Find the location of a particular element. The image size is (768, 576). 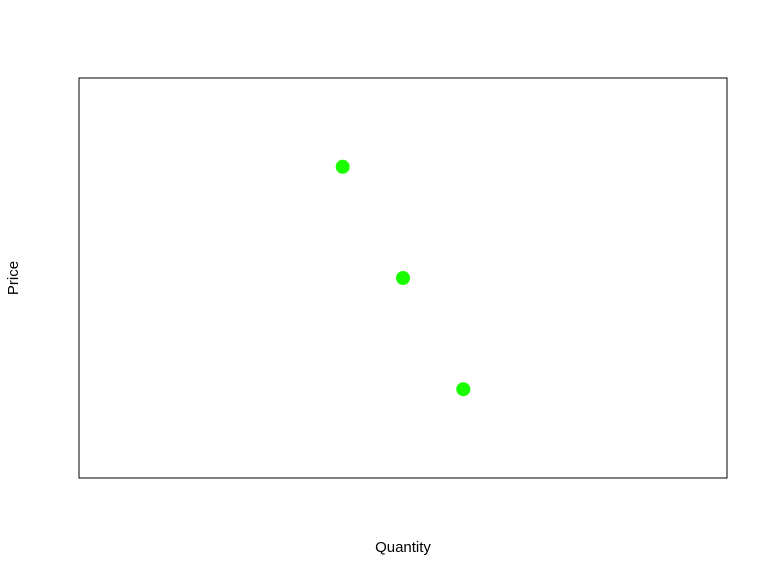

y-axis-label: Price is located at coordinates (13, 278).